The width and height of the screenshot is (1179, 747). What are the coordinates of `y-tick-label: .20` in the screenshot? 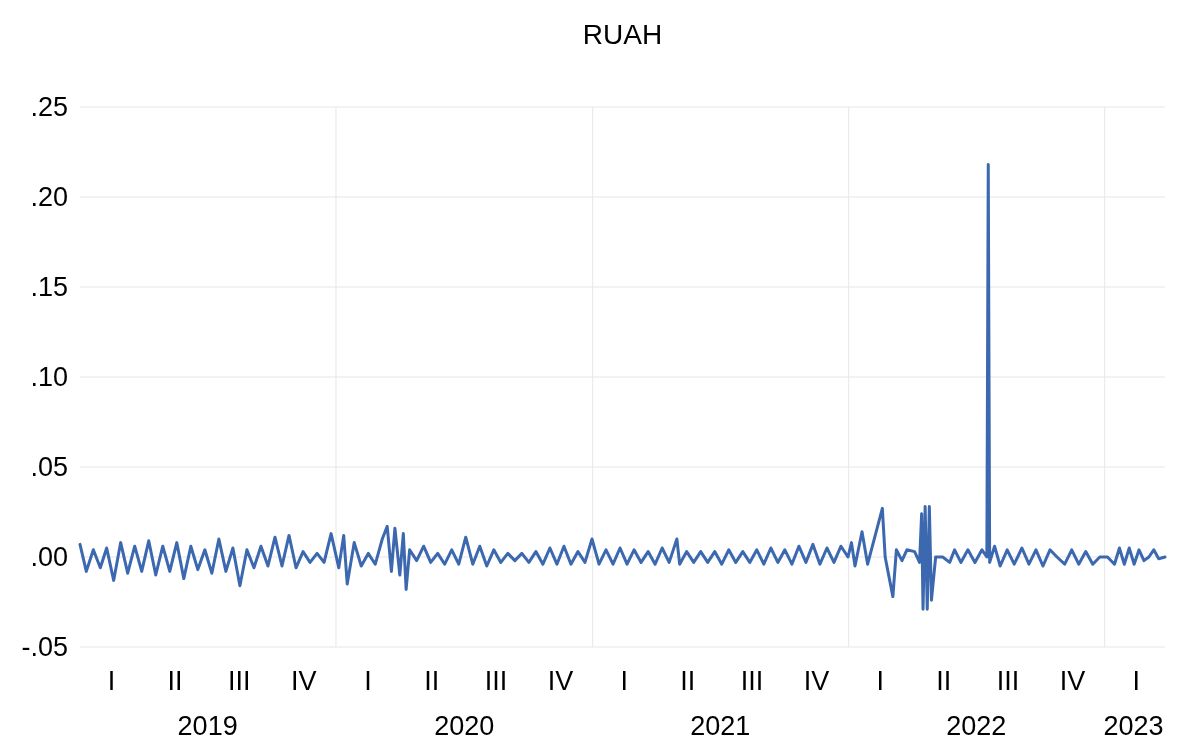 It's located at (49, 197).